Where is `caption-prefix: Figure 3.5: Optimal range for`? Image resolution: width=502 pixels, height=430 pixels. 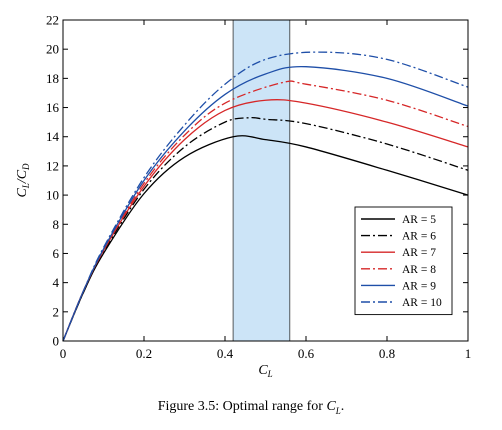 caption-prefix: Figure 3.5: Optimal range for is located at coordinates (242, 406).